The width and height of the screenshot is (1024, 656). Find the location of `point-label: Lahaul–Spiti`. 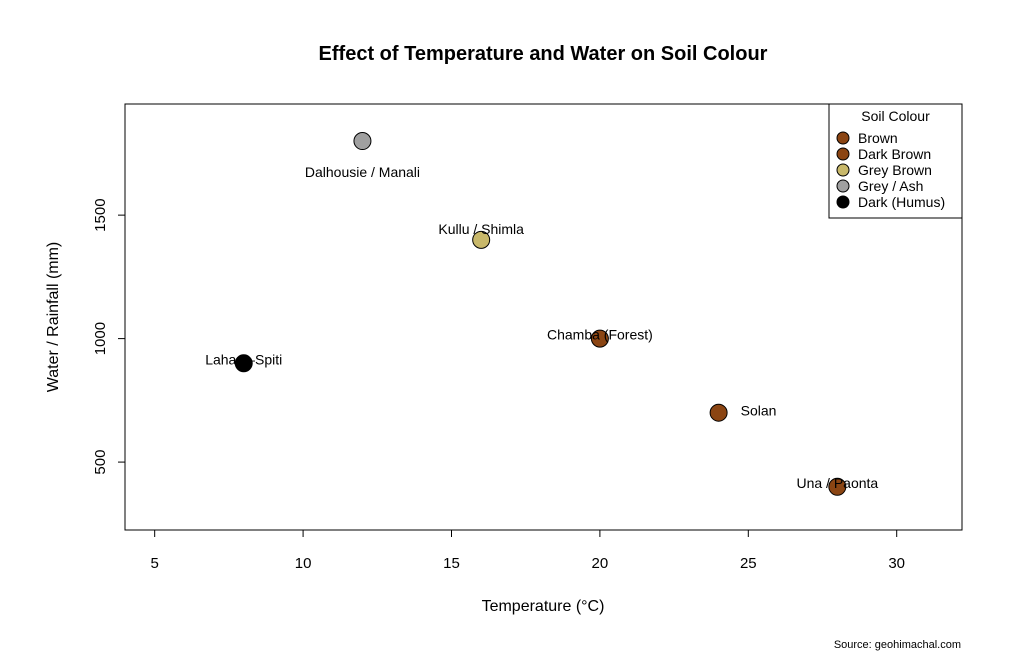

point-label: Lahaul–Spiti is located at coordinates (243, 359).